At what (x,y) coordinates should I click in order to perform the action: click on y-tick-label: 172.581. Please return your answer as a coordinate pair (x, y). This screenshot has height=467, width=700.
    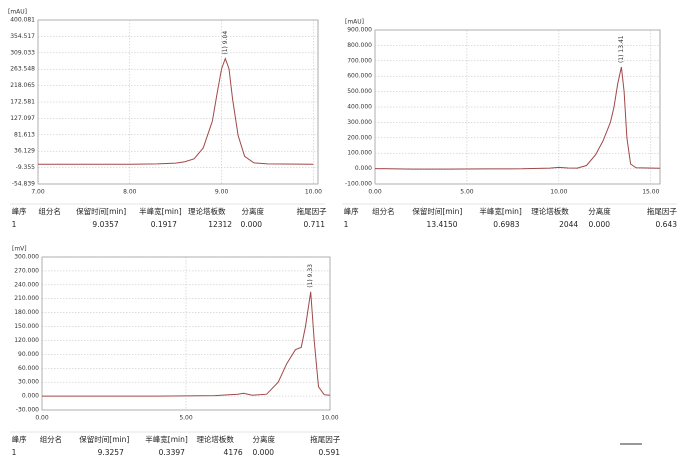
    Looking at the image, I should click on (22, 102).